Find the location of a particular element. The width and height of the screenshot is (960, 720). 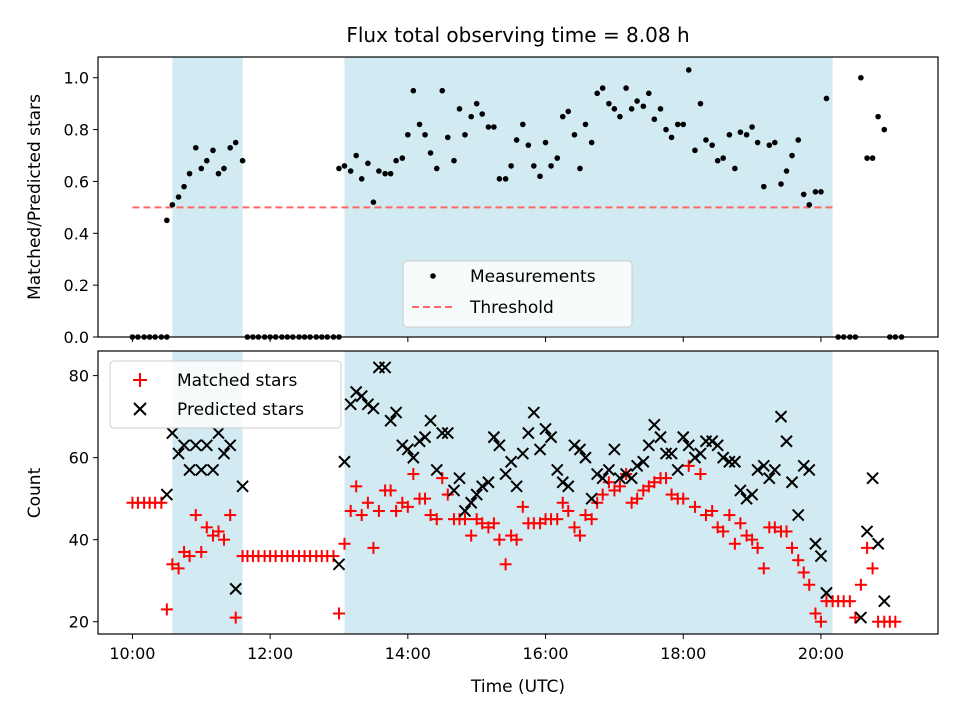

y-tick-label: 40 is located at coordinates (79, 540).